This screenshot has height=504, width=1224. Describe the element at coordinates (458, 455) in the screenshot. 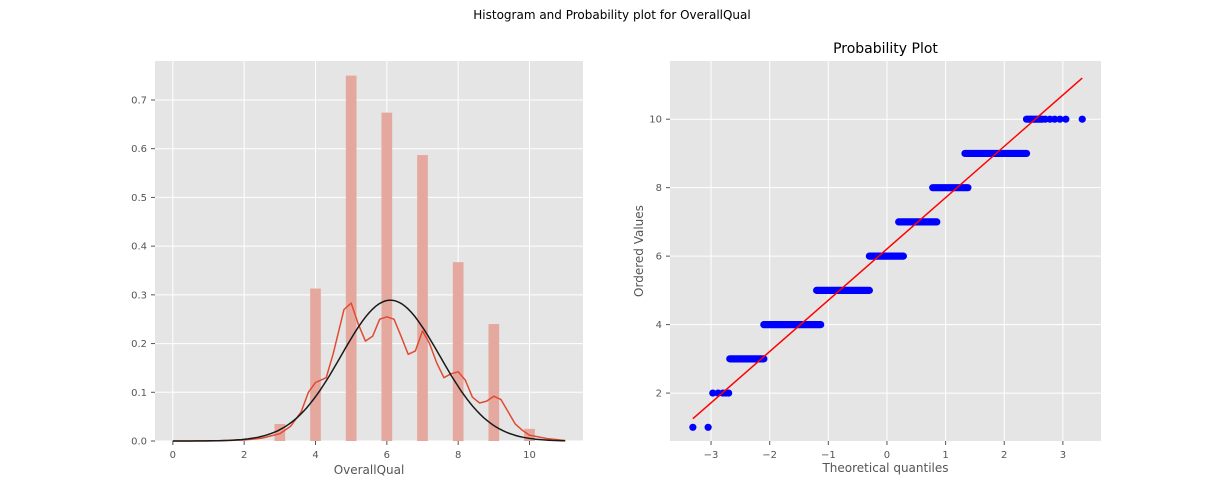

I see `hist-xtick-label: 8` at that location.